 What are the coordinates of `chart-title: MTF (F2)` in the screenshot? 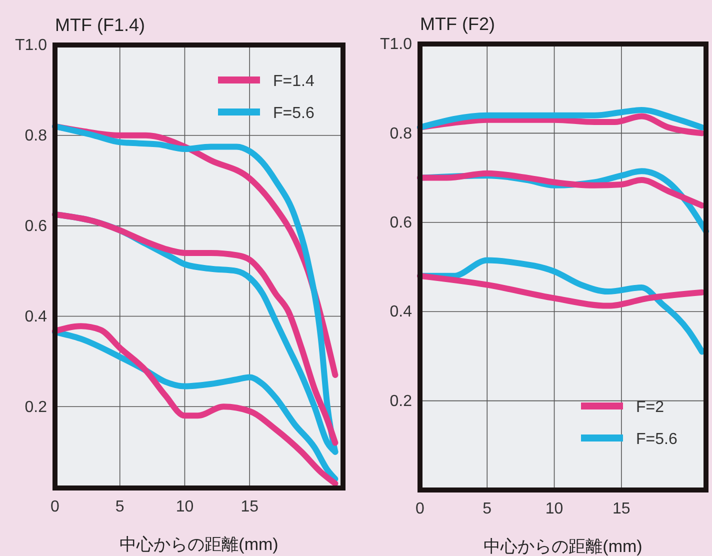 It's located at (457, 24).